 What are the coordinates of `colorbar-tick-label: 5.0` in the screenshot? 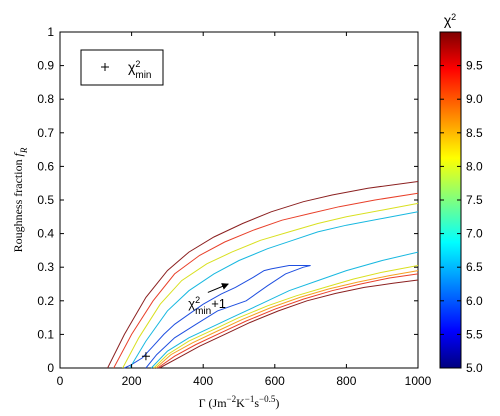 It's located at (474, 368).